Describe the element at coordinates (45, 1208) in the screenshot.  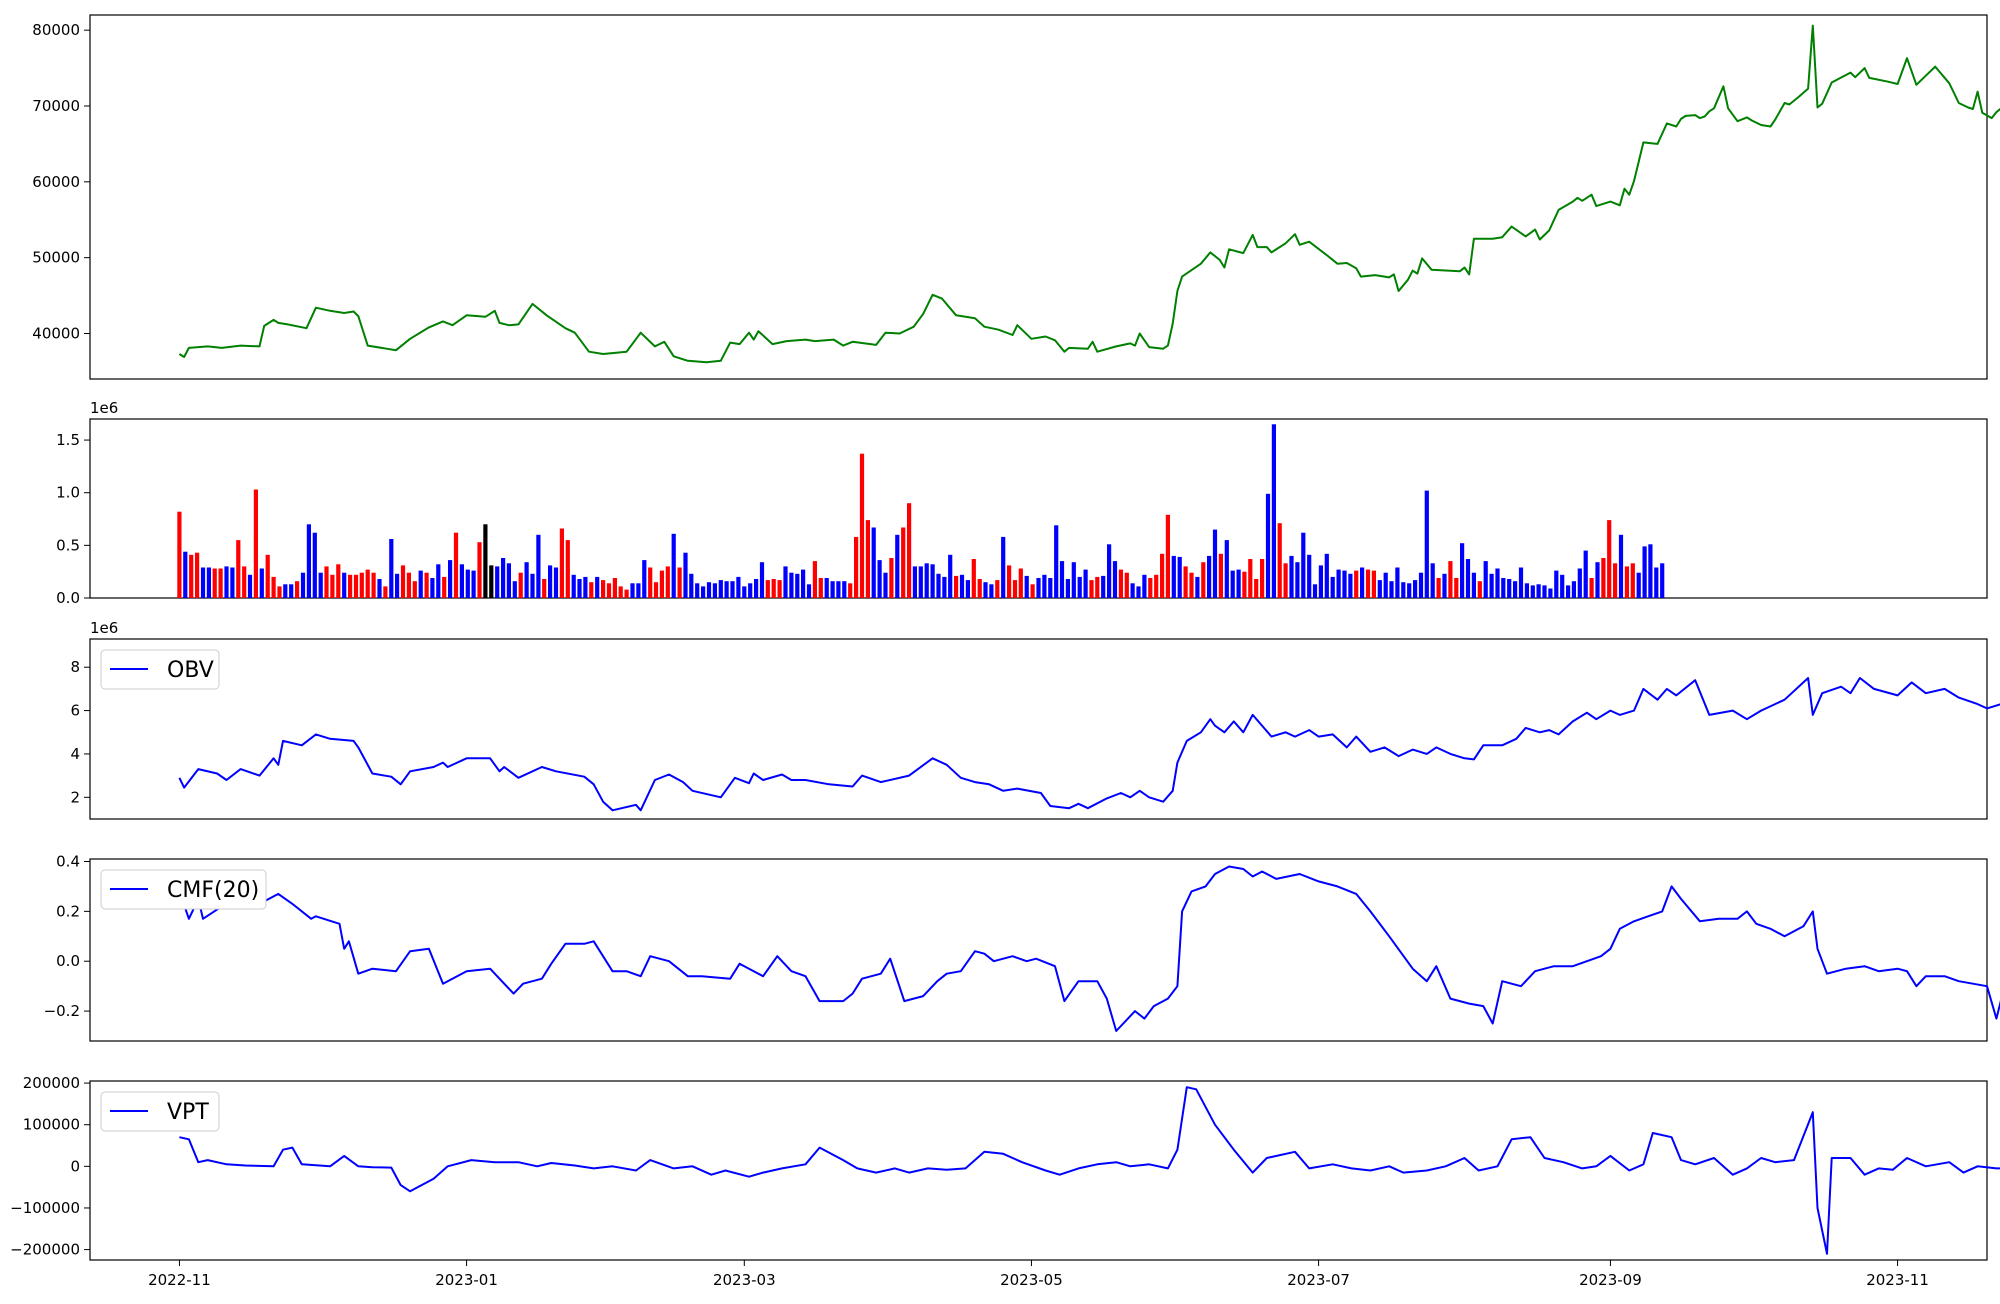
I see `panel-5-ytick-label: −100000` at that location.